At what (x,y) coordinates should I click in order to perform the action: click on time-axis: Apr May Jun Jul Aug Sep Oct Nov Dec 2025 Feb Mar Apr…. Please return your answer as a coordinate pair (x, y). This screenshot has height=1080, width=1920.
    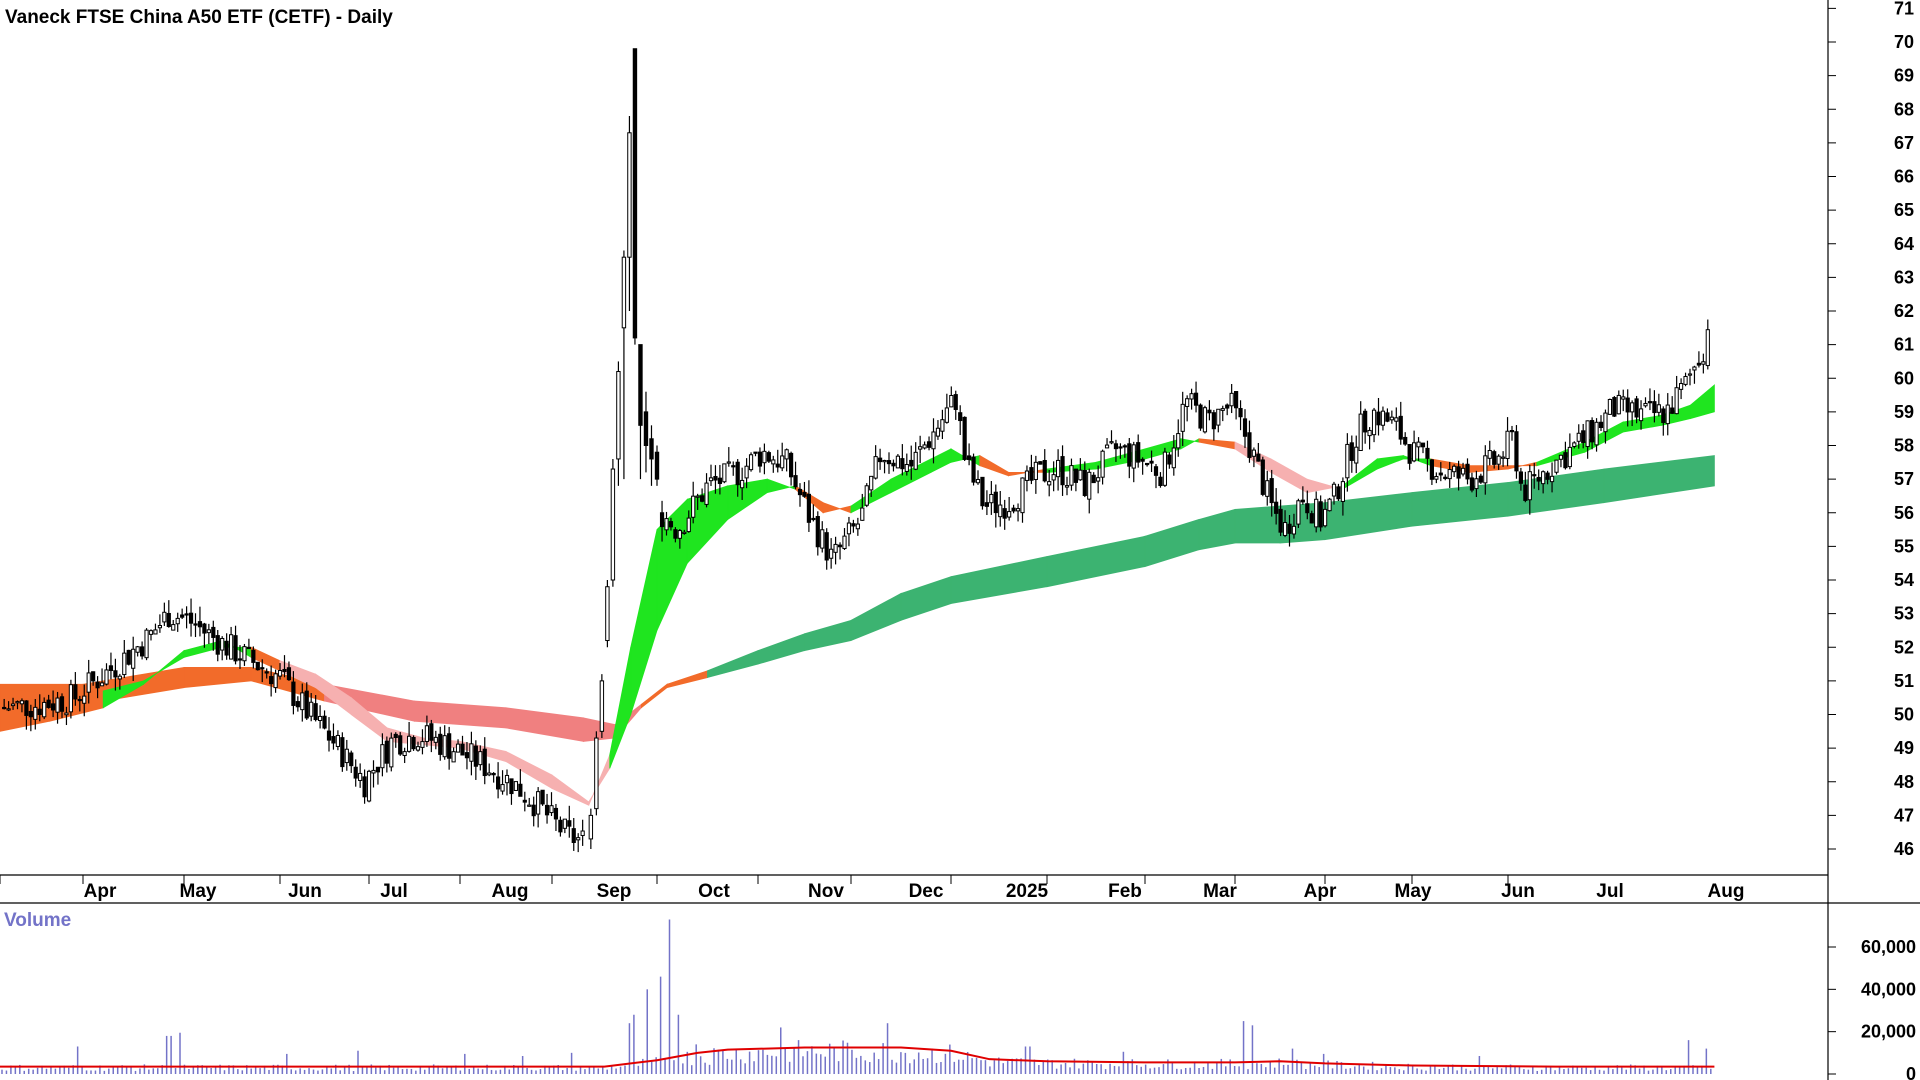
    Looking at the image, I should click on (872, 888).